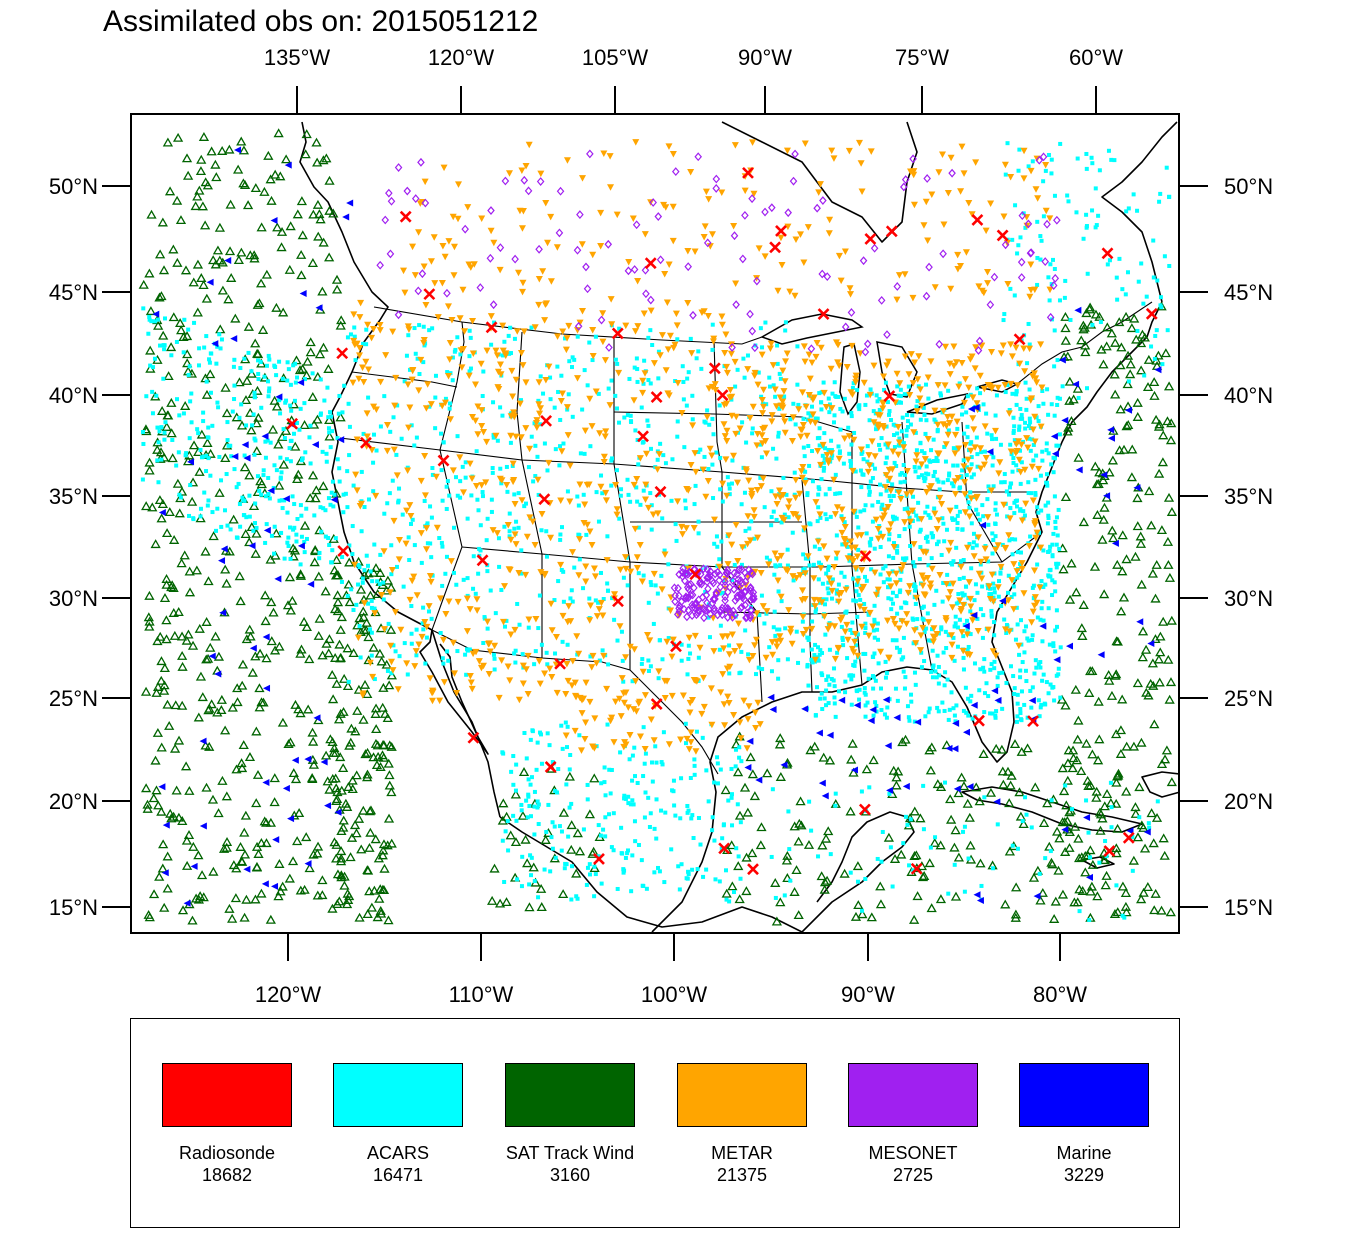 This screenshot has width=1350, height=1250. Describe the element at coordinates (674, 994) in the screenshot. I see `bottom-lon-label: 100°W` at that location.